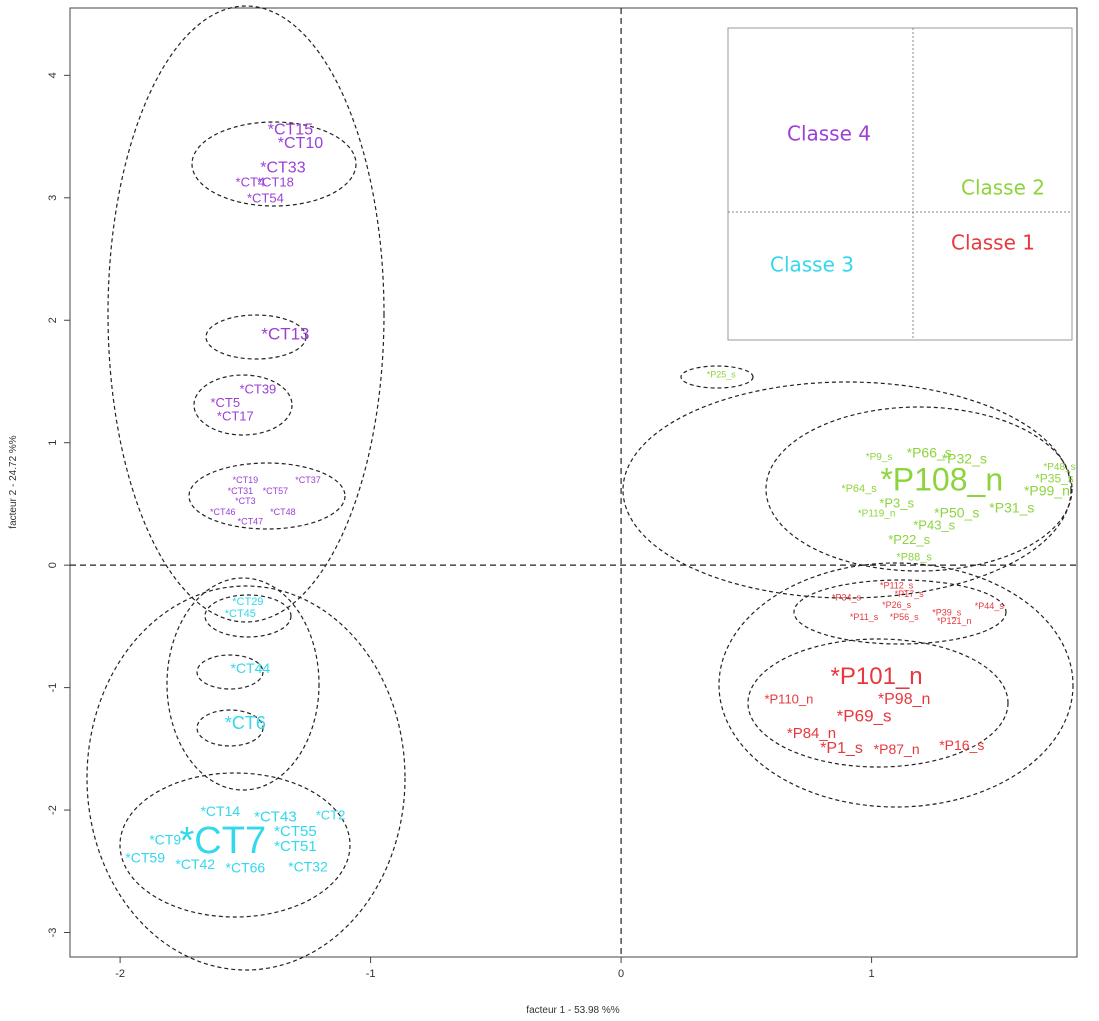  I want to click on point-label: *P112_s, so click(897, 585).